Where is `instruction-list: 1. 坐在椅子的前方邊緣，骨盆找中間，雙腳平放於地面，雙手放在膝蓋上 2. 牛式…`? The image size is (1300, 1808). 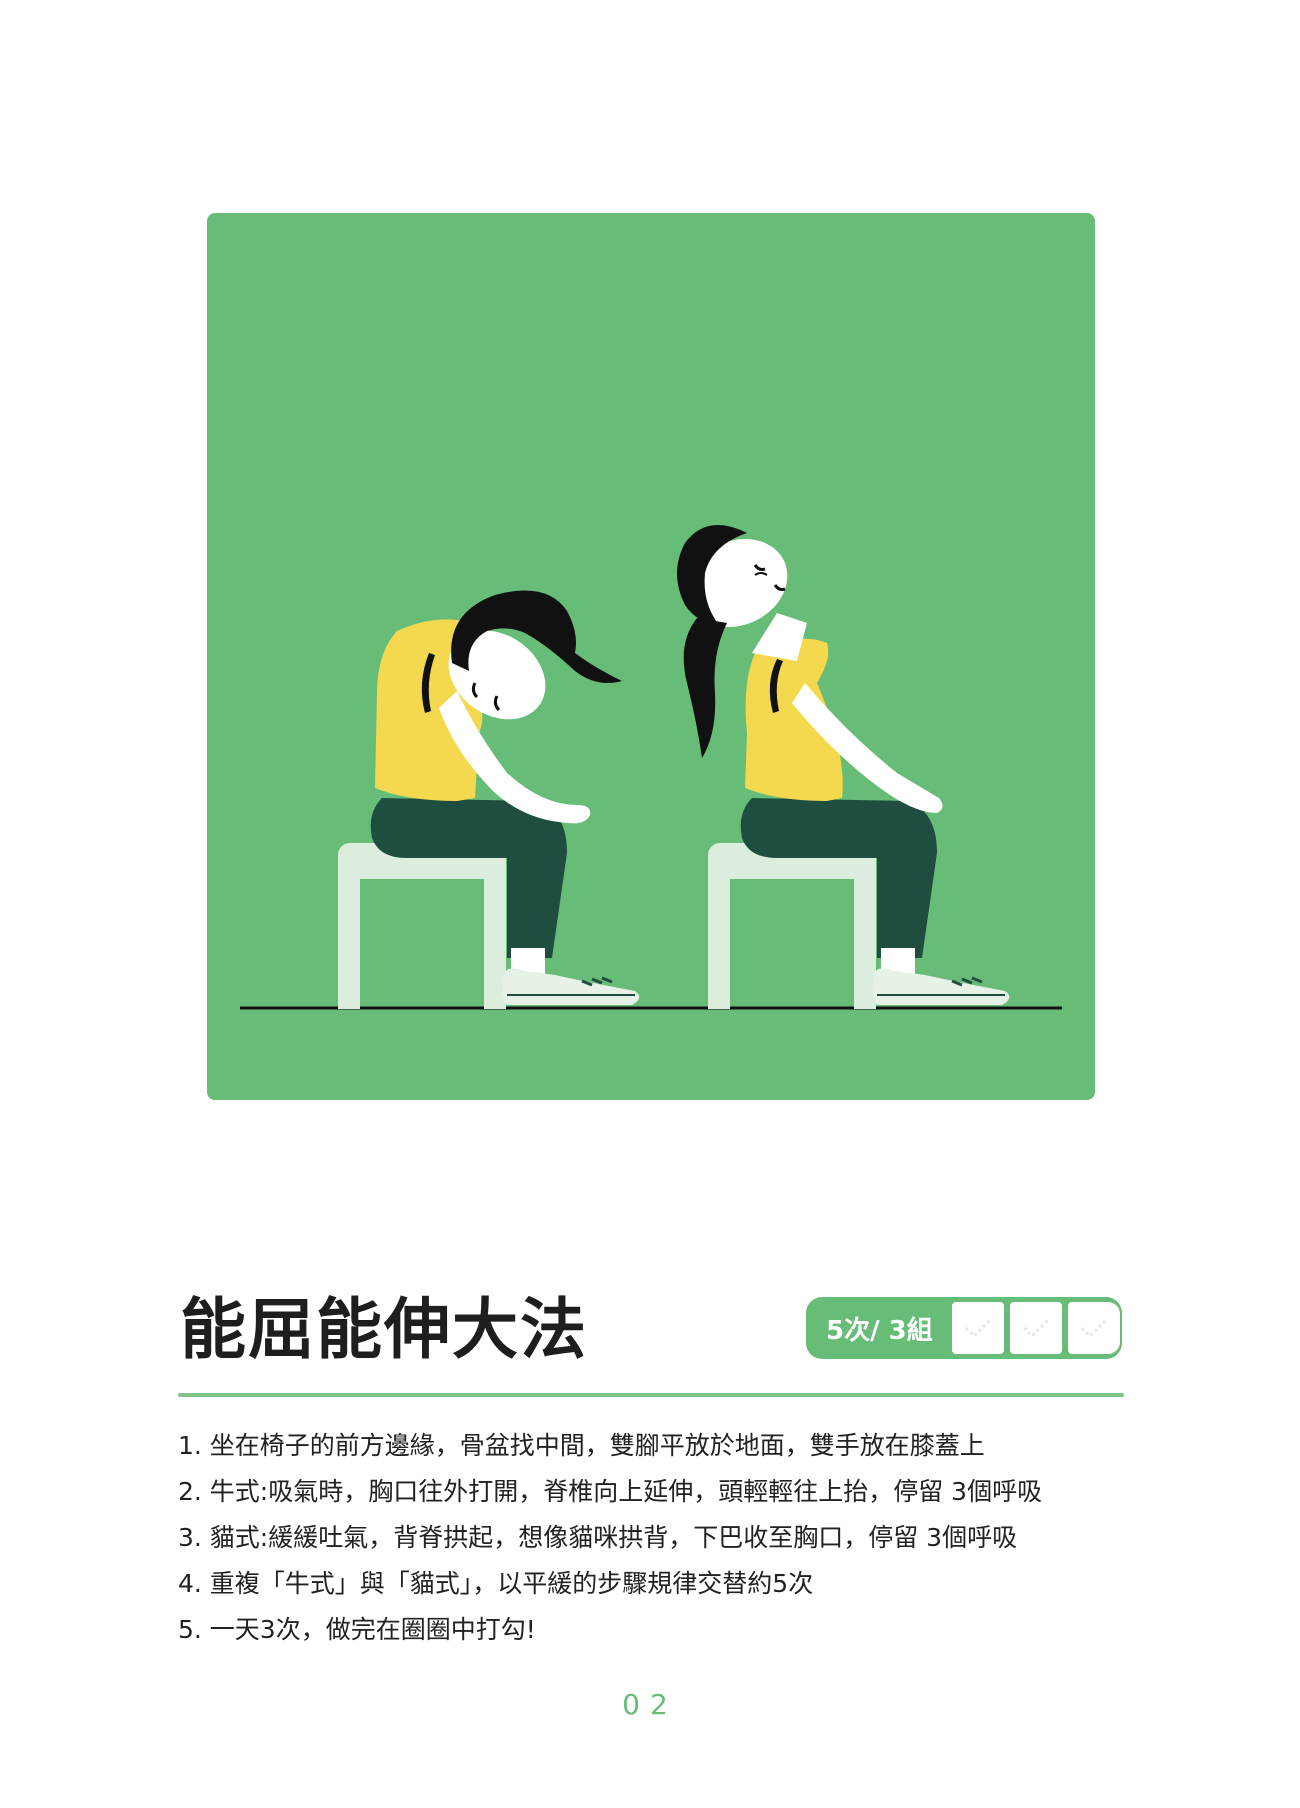 instruction-list: 1. 坐在椅子的前方邊緣，骨盆找中間，雙腳平放於地面，雙手放在膝蓋上 2. 牛式… is located at coordinates (648, 1538).